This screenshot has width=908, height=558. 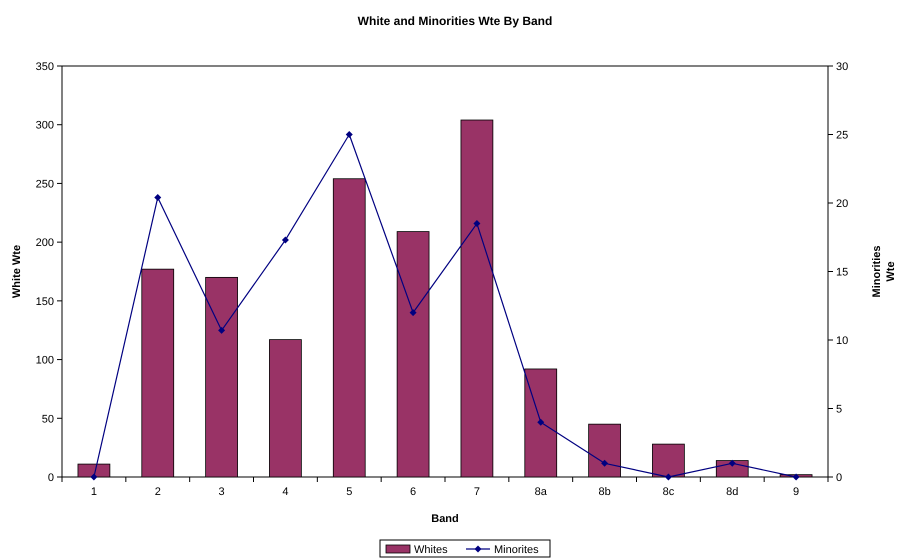 What do you see at coordinates (349, 492) in the screenshot?
I see `x-tick-label: 5` at bounding box center [349, 492].